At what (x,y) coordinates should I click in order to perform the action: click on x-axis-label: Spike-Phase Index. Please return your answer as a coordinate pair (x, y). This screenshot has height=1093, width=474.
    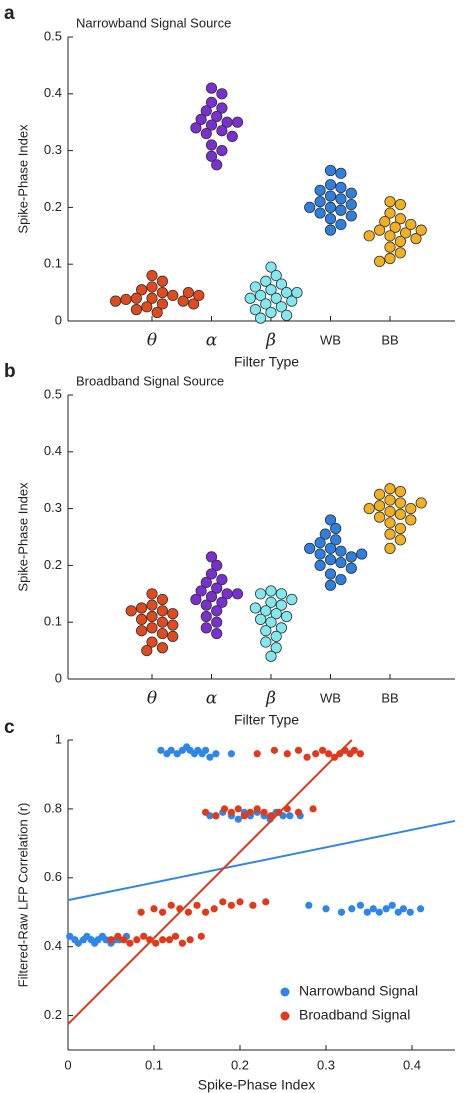
    Looking at the image, I should click on (257, 1085).